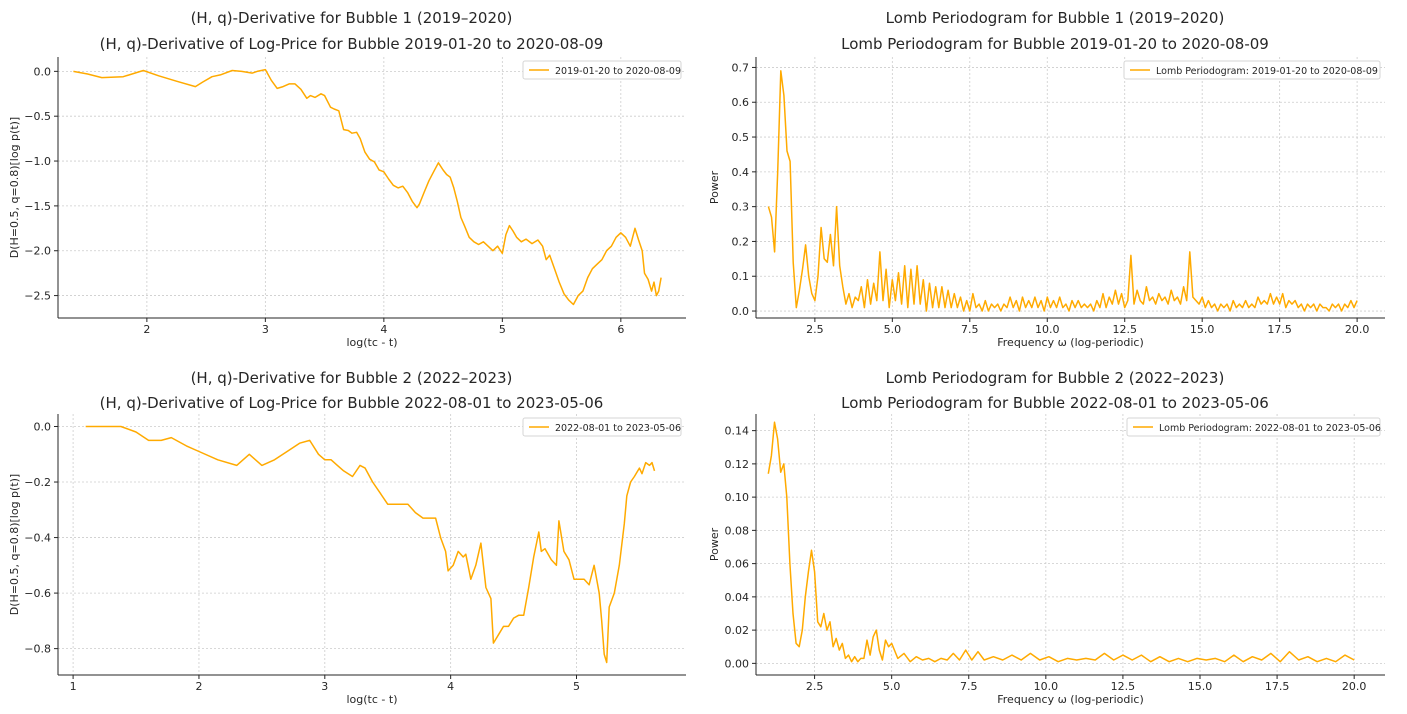 The image size is (1407, 714). What do you see at coordinates (741, 276) in the screenshot?
I see `y-tick-label: 0.1` at bounding box center [741, 276].